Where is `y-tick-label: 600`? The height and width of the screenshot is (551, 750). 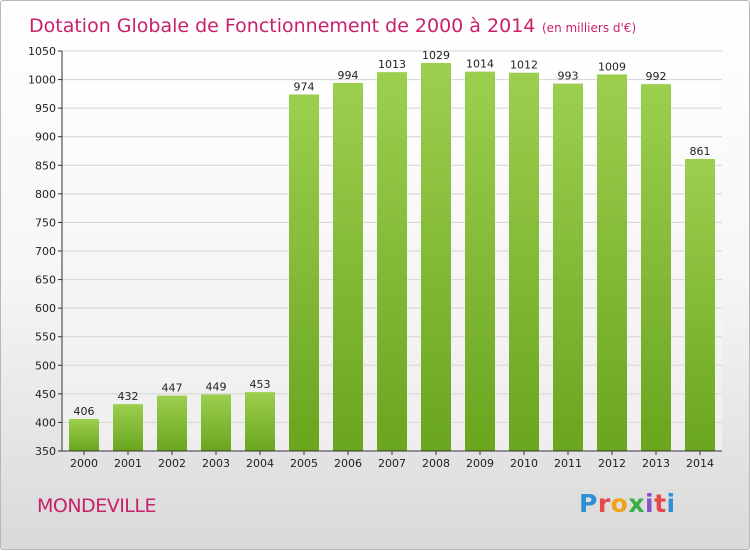 y-tick-label: 600 is located at coordinates (45, 308).